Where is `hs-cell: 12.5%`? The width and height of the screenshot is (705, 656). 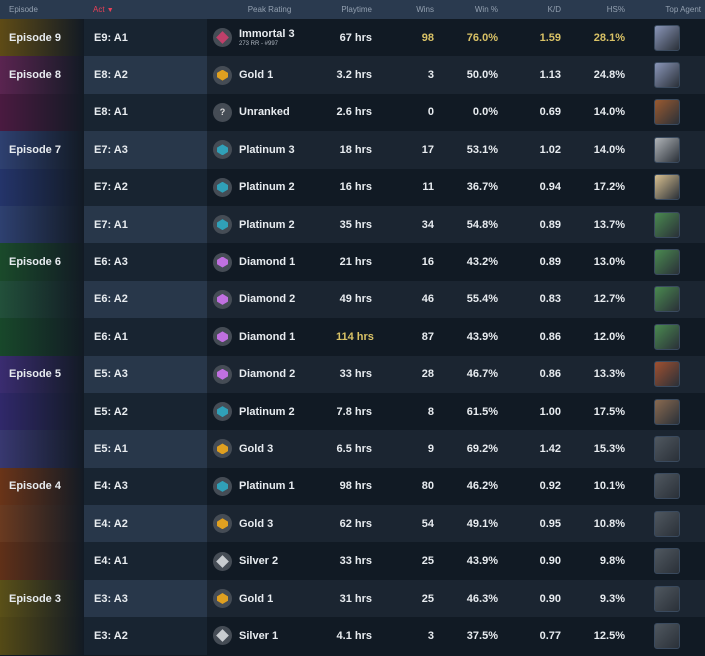
hs-cell: 12.5% is located at coordinates (597, 636).